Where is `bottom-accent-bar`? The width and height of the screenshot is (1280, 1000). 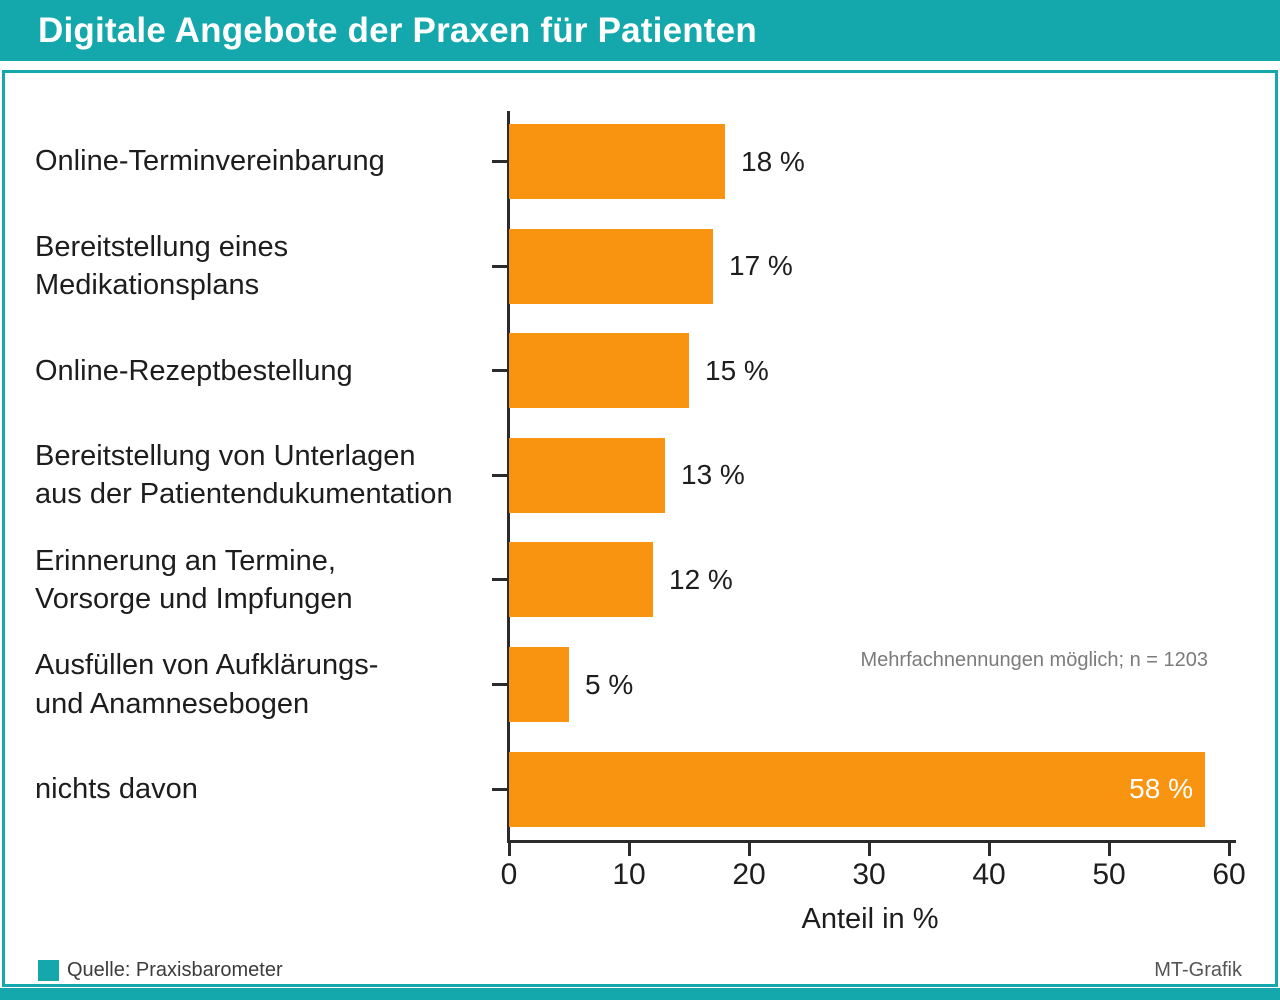
bottom-accent-bar is located at coordinates (640, 994).